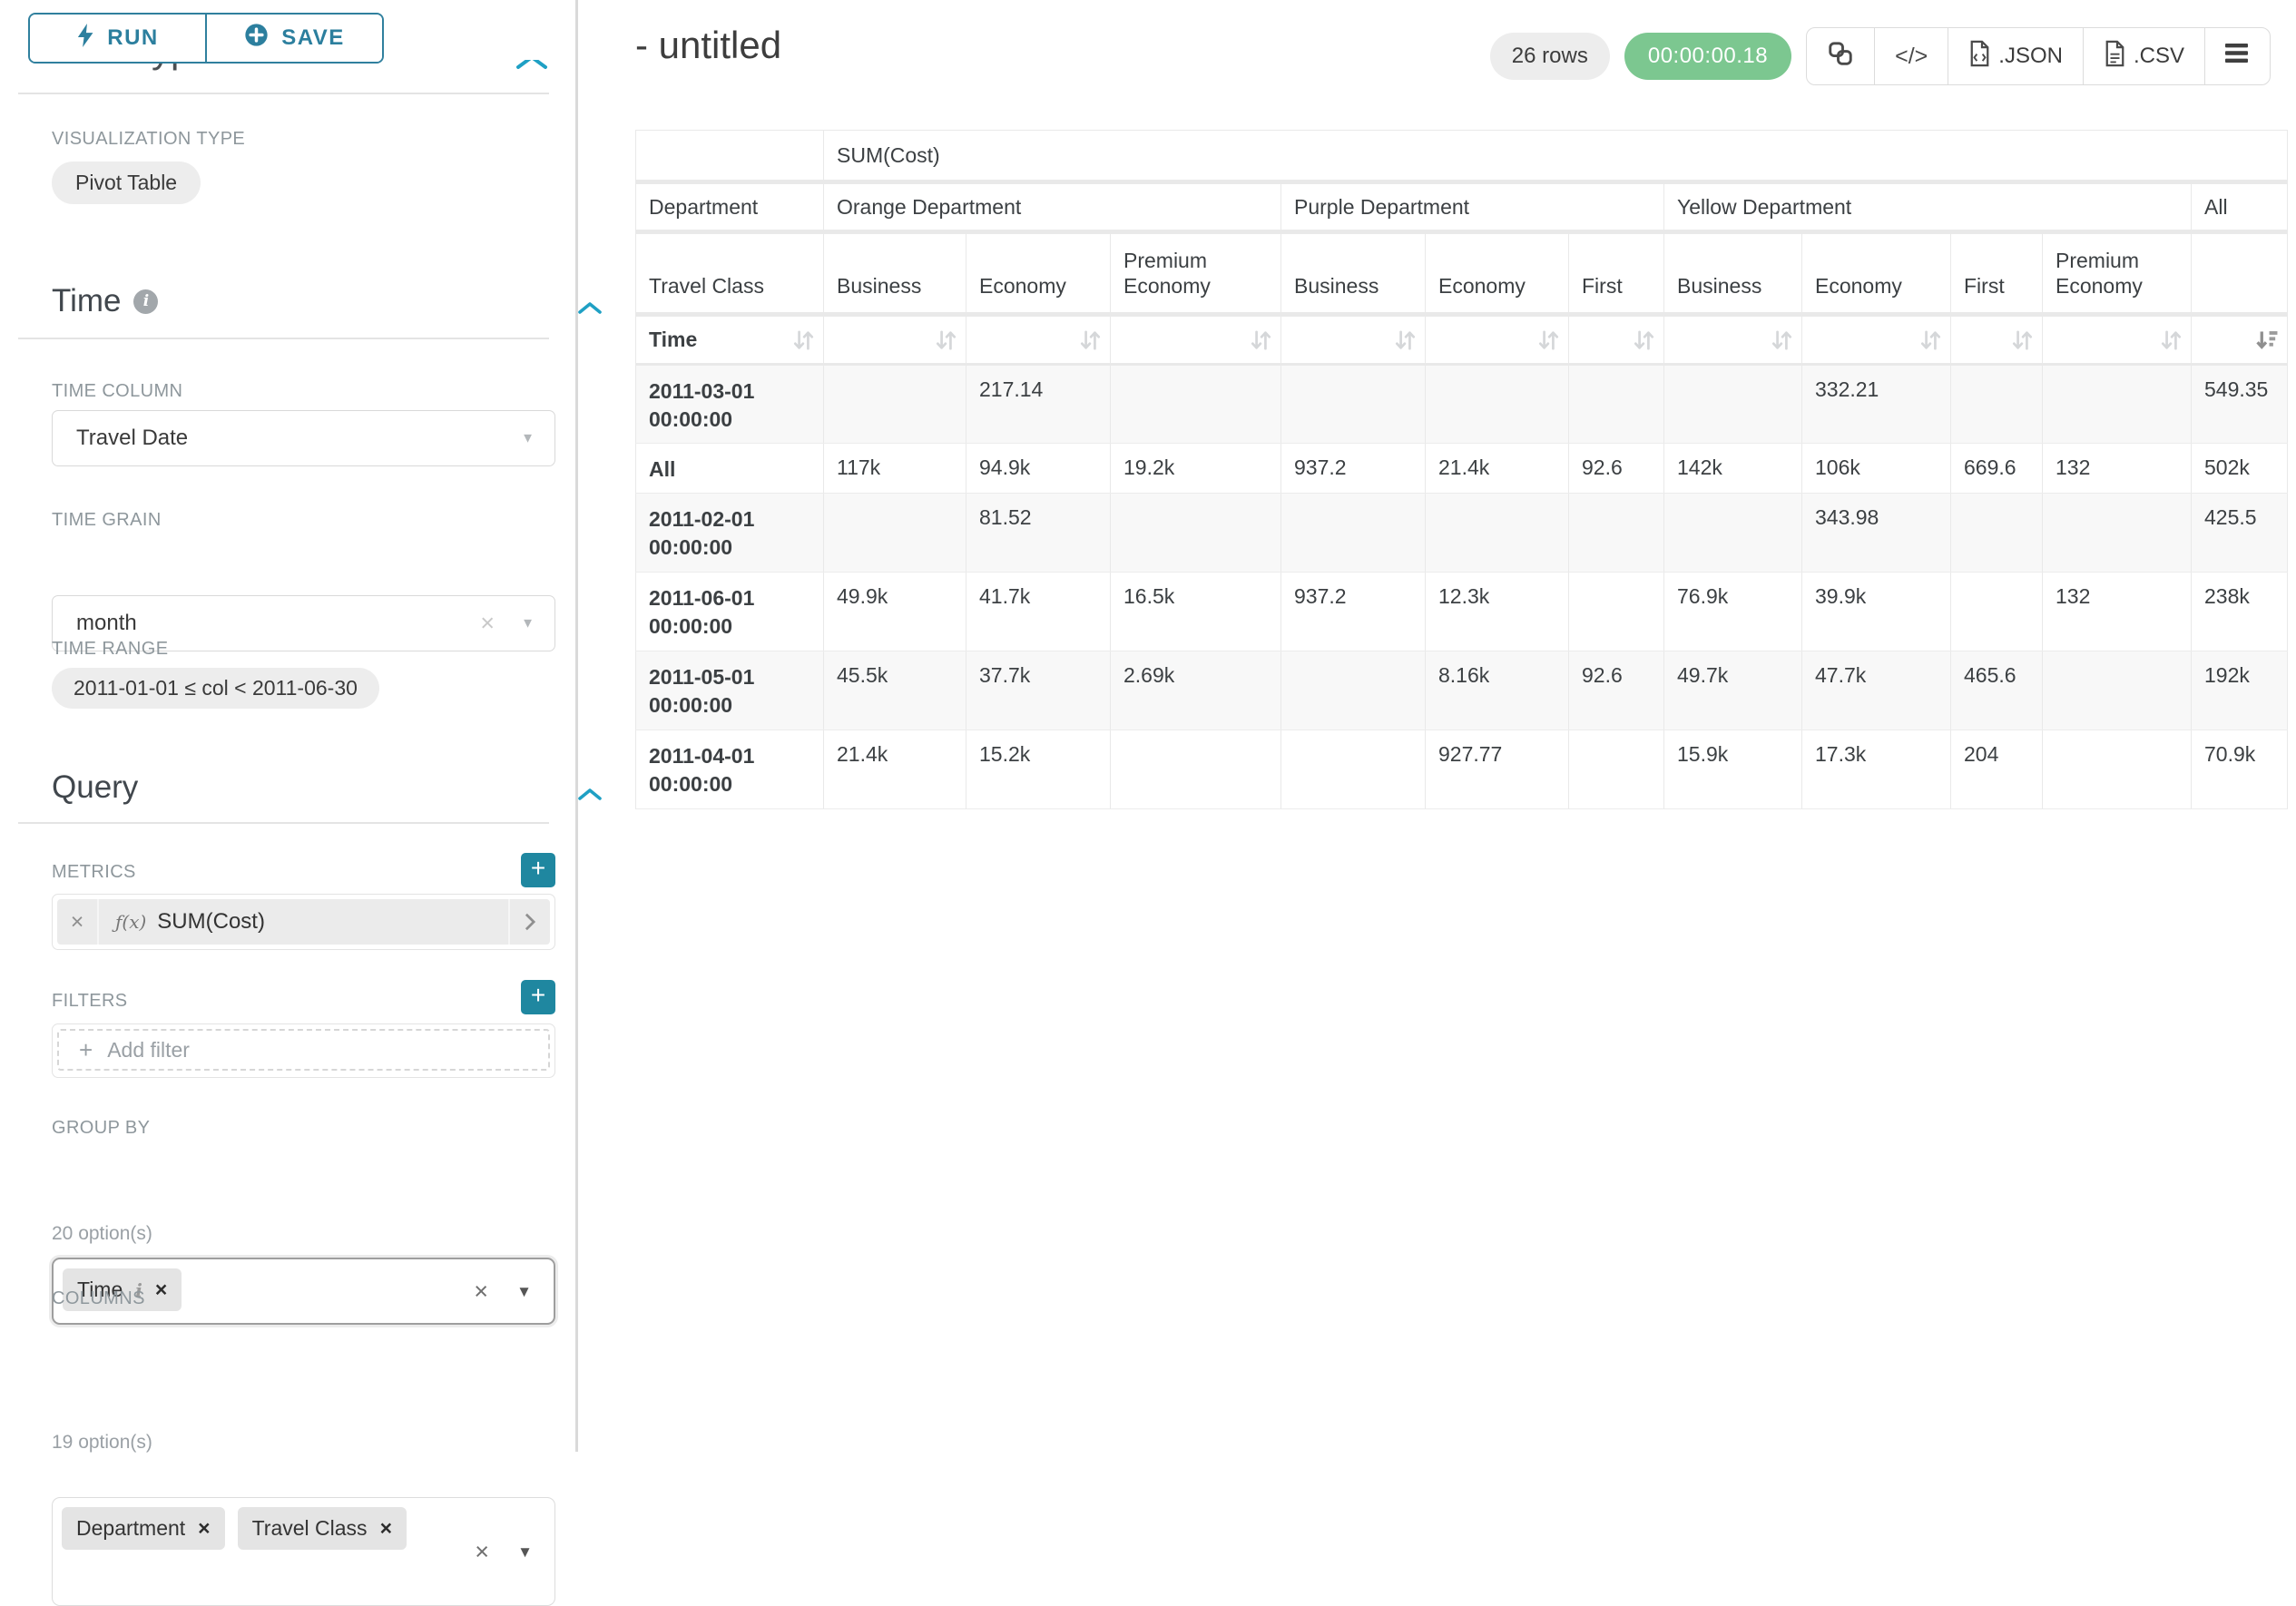 The height and width of the screenshot is (1606, 2296). Describe the element at coordinates (2143, 56) in the screenshot. I see `export-csv-button: .CSV` at that location.